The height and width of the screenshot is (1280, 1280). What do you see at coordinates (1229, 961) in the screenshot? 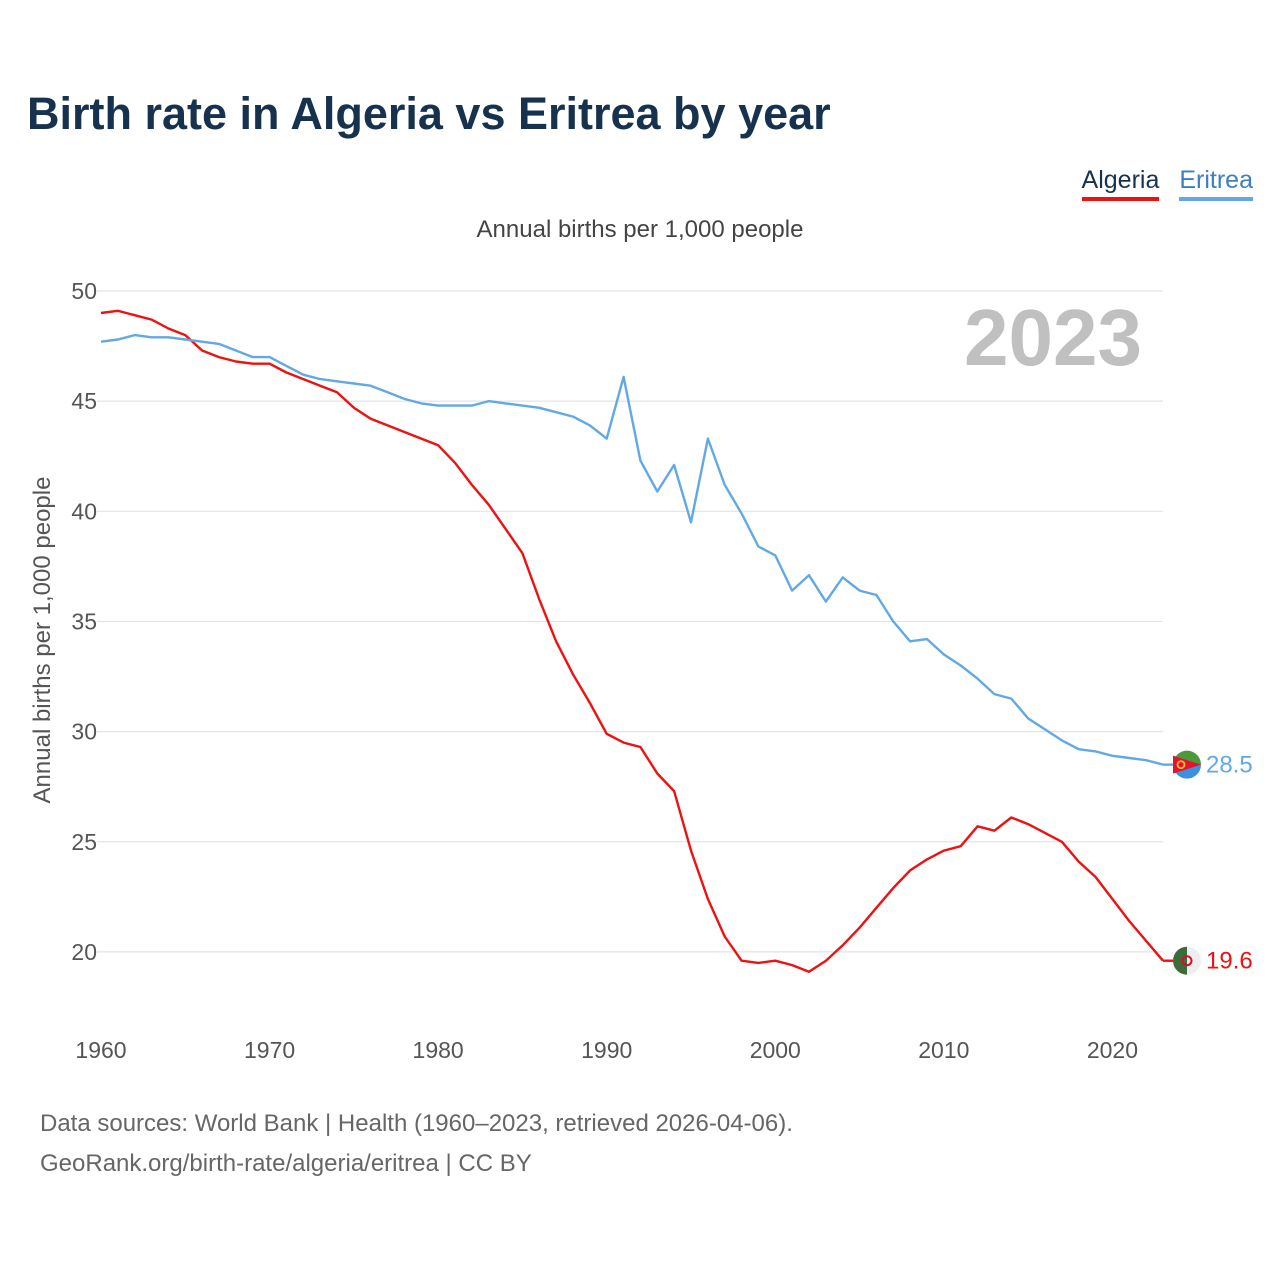
I see `end-value-label-algeria: 19.6` at bounding box center [1229, 961].